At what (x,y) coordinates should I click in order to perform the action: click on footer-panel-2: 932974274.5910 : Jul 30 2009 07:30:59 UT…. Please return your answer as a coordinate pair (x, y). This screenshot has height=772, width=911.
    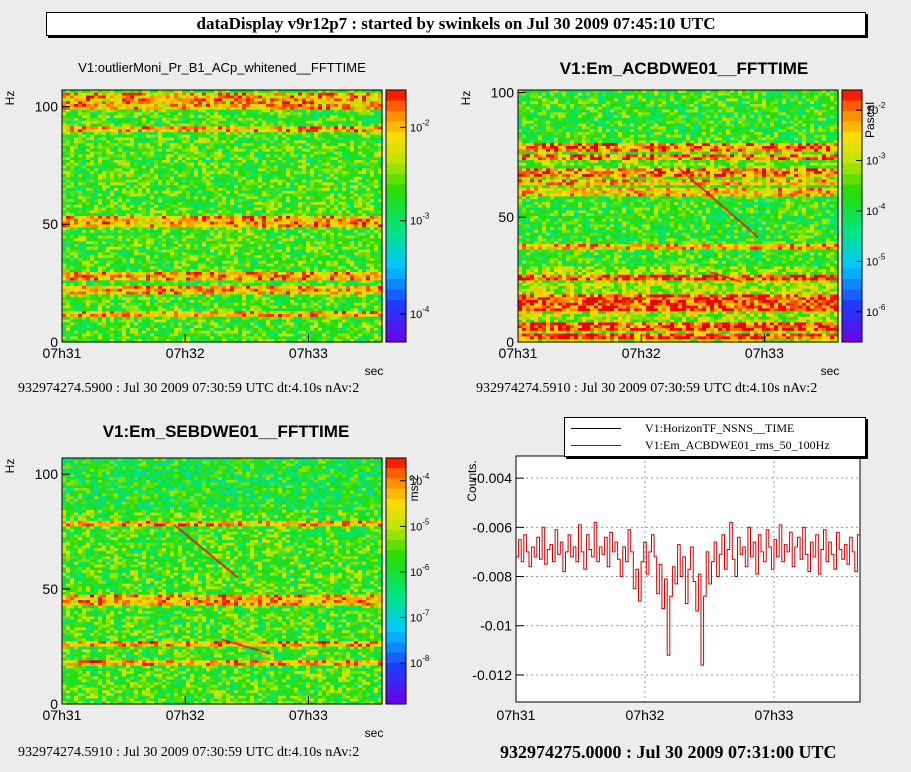
    Looking at the image, I should click on (646, 389).